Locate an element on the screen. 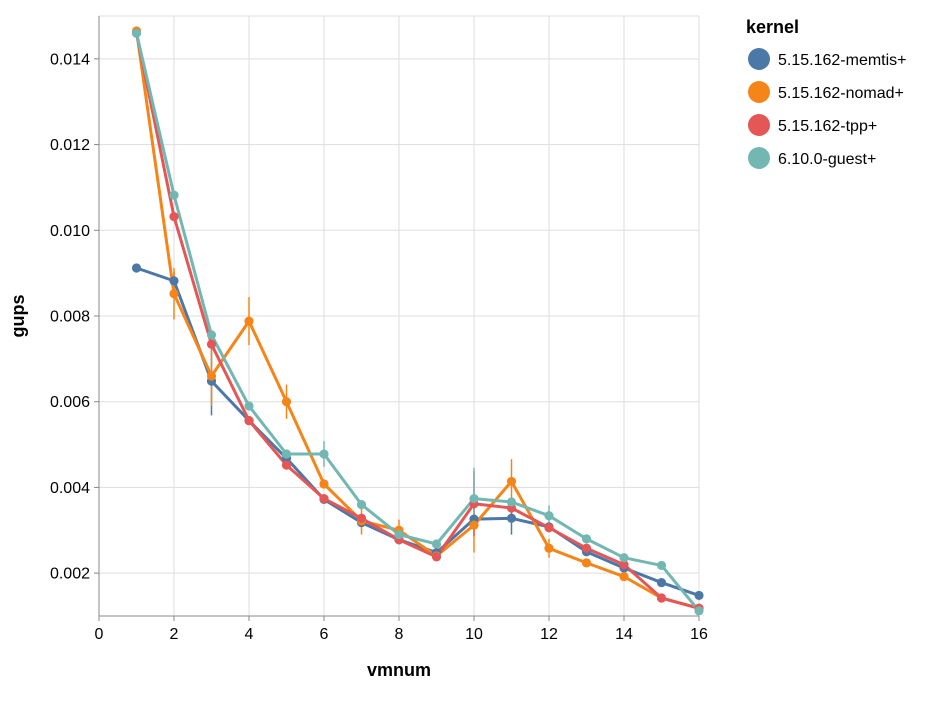  legend-label: 5.15.162-tpp+ is located at coordinates (827, 126).